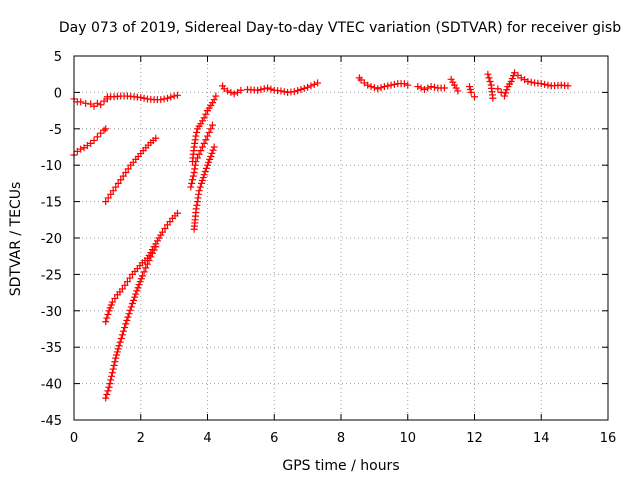 The height and width of the screenshot is (480, 640). What do you see at coordinates (55, 130) in the screenshot?
I see `y-tick-label: -5` at bounding box center [55, 130].